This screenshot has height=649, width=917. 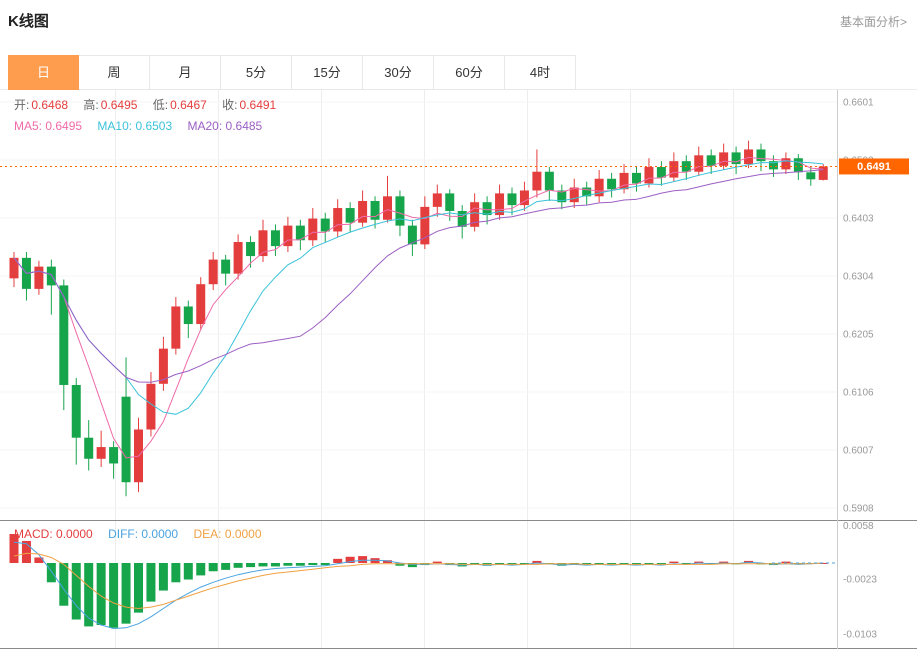 I want to click on timeframe-tab-bar: 日 周 月 5分 15分 30分 60分 4时, so click(x=458, y=72).